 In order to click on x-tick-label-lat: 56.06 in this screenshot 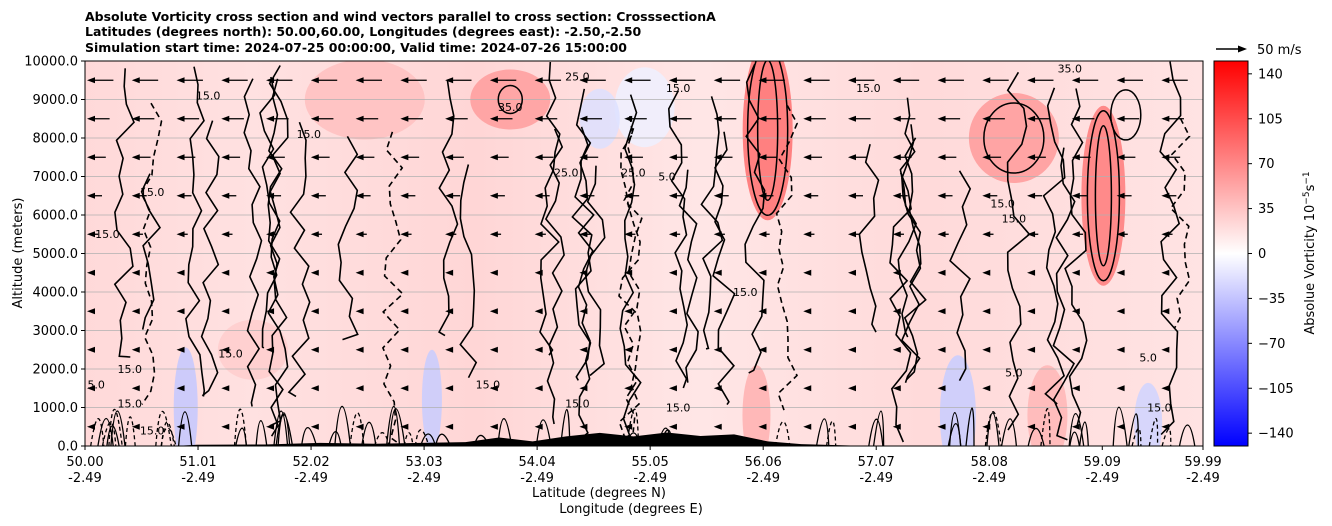, I will do `click(763, 462)`.